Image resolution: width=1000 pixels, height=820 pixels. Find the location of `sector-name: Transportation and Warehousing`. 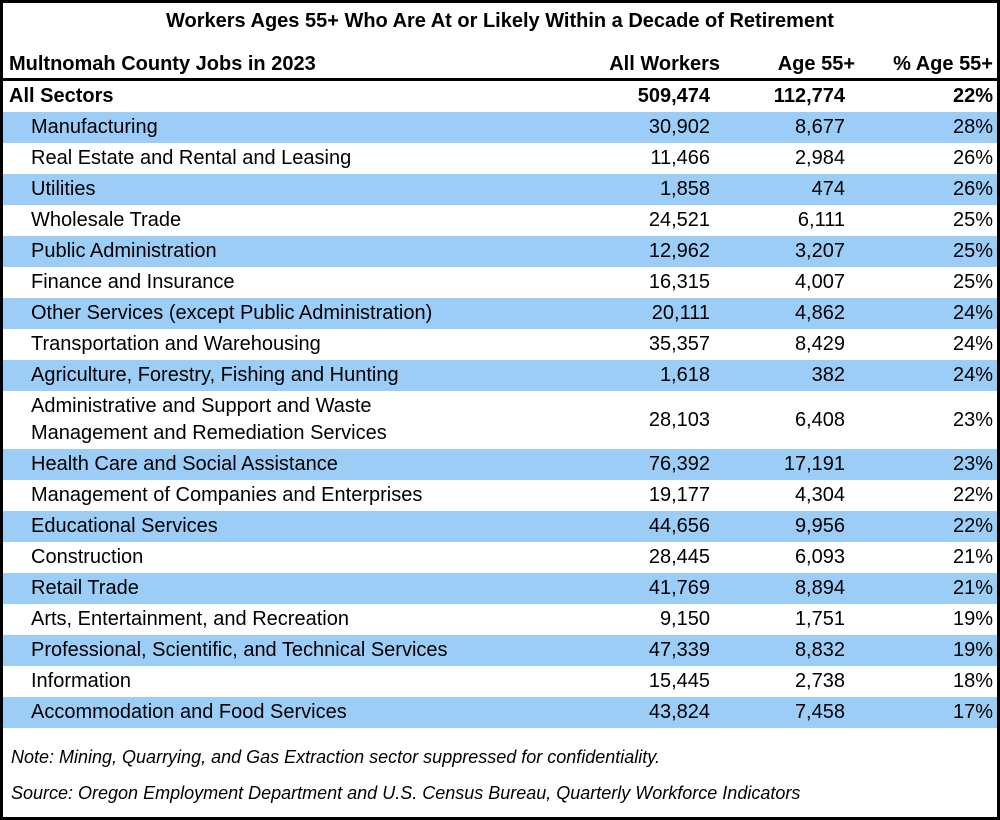

sector-name: Transportation and Warehousing is located at coordinates (176, 344).